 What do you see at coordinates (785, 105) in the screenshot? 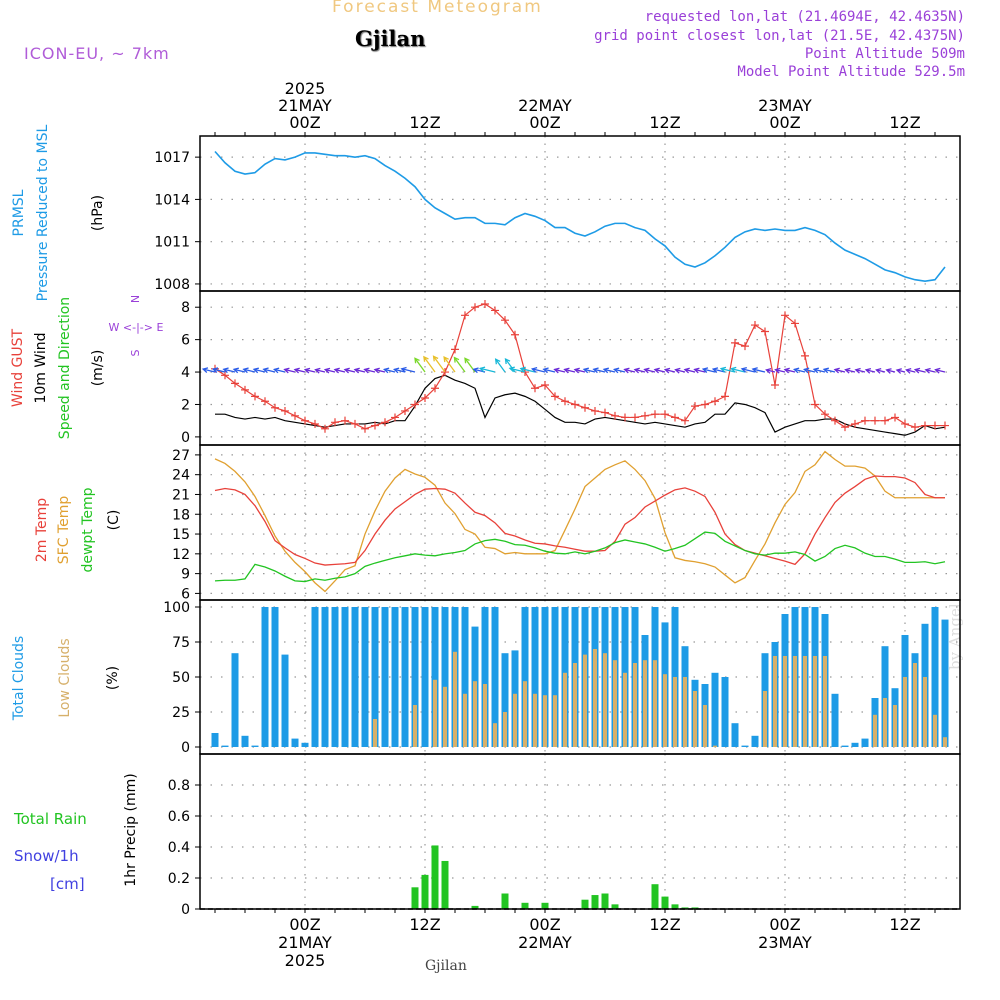
I see `time-label-top: 23MAY` at bounding box center [785, 105].